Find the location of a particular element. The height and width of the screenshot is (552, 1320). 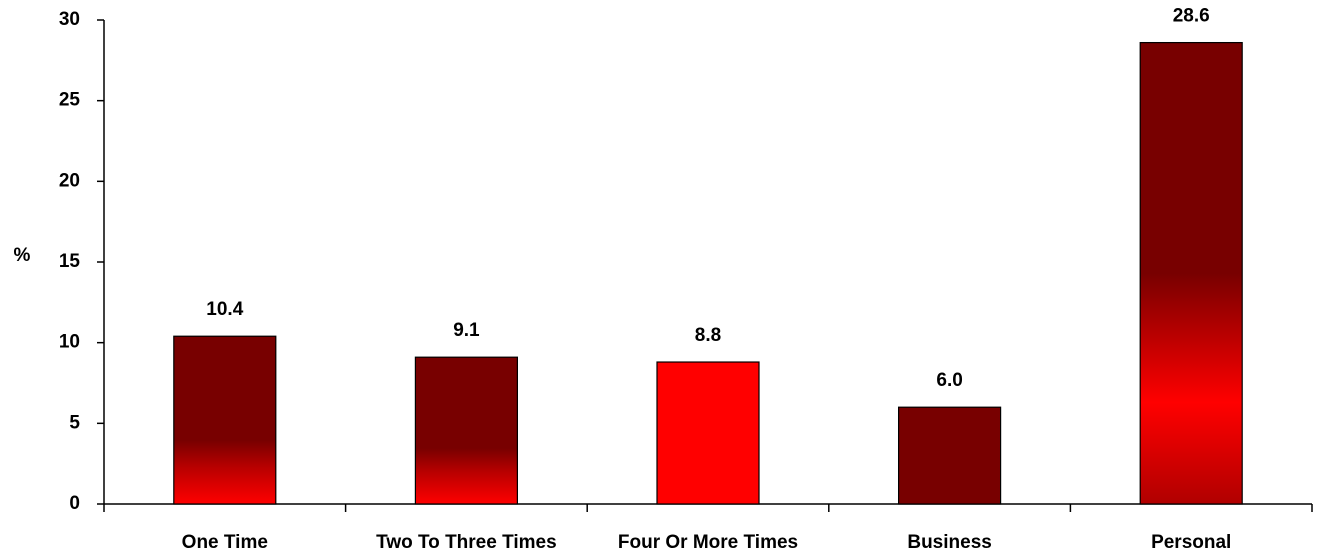

y-tick-label: 5 is located at coordinates (74, 422).